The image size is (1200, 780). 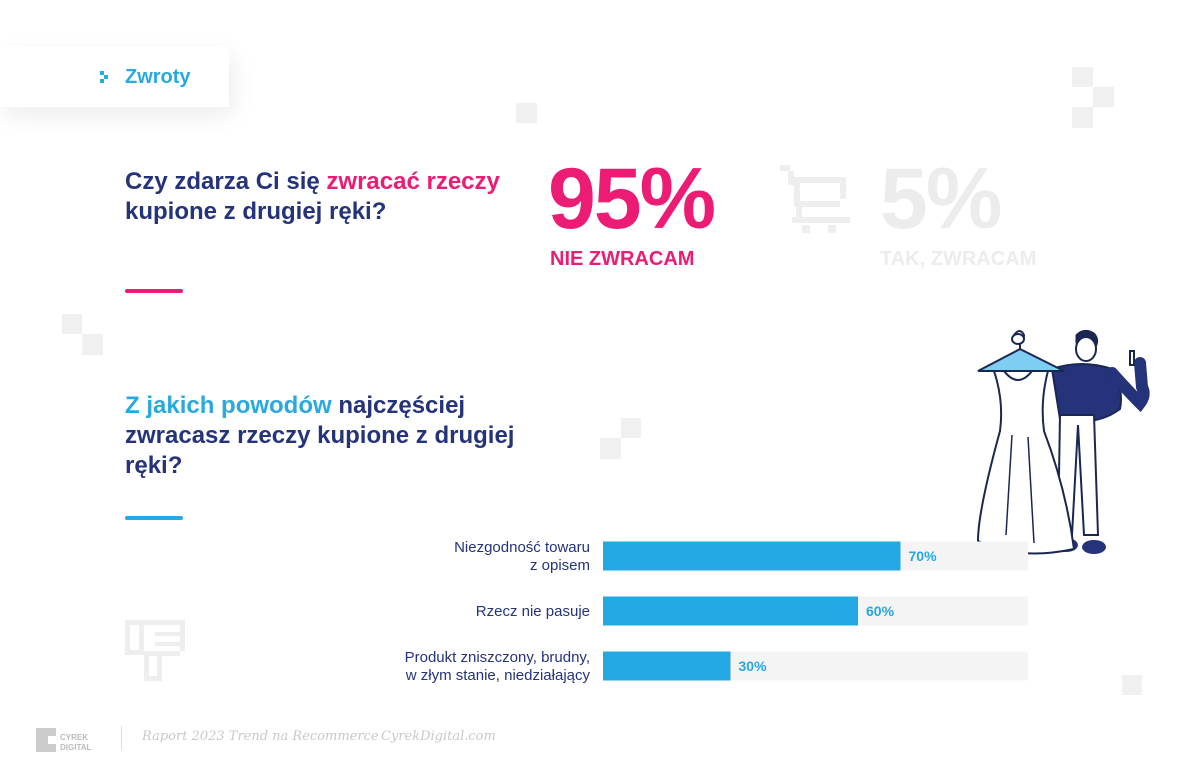 What do you see at coordinates (560, 565) in the screenshot?
I see `category-label: z opisem` at bounding box center [560, 565].